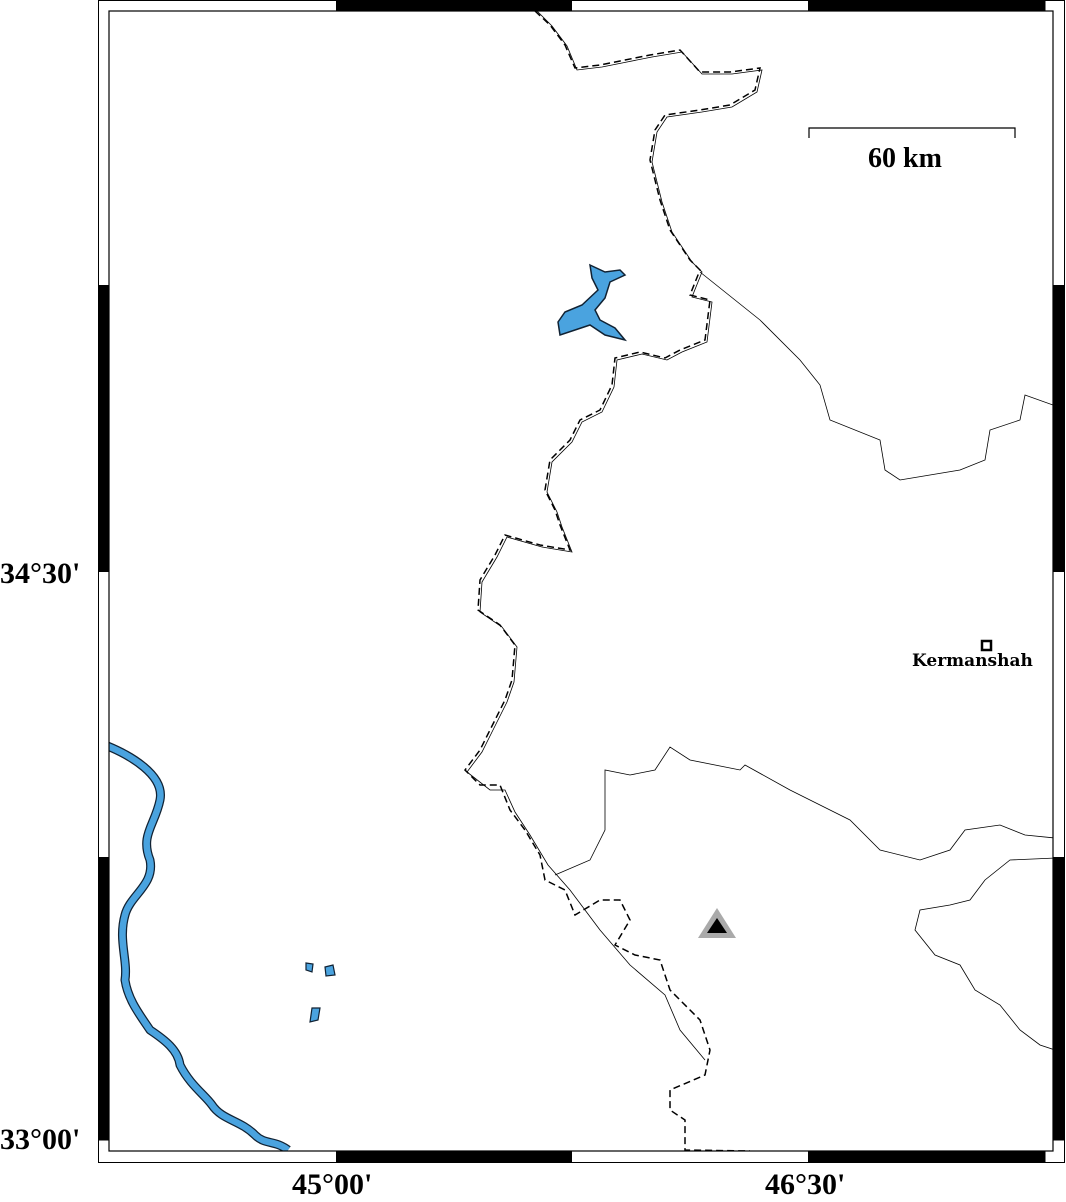 The width and height of the screenshot is (1066, 1202). Describe the element at coordinates (717, 925) in the screenshot. I see `triangle-icon-inner` at that location.